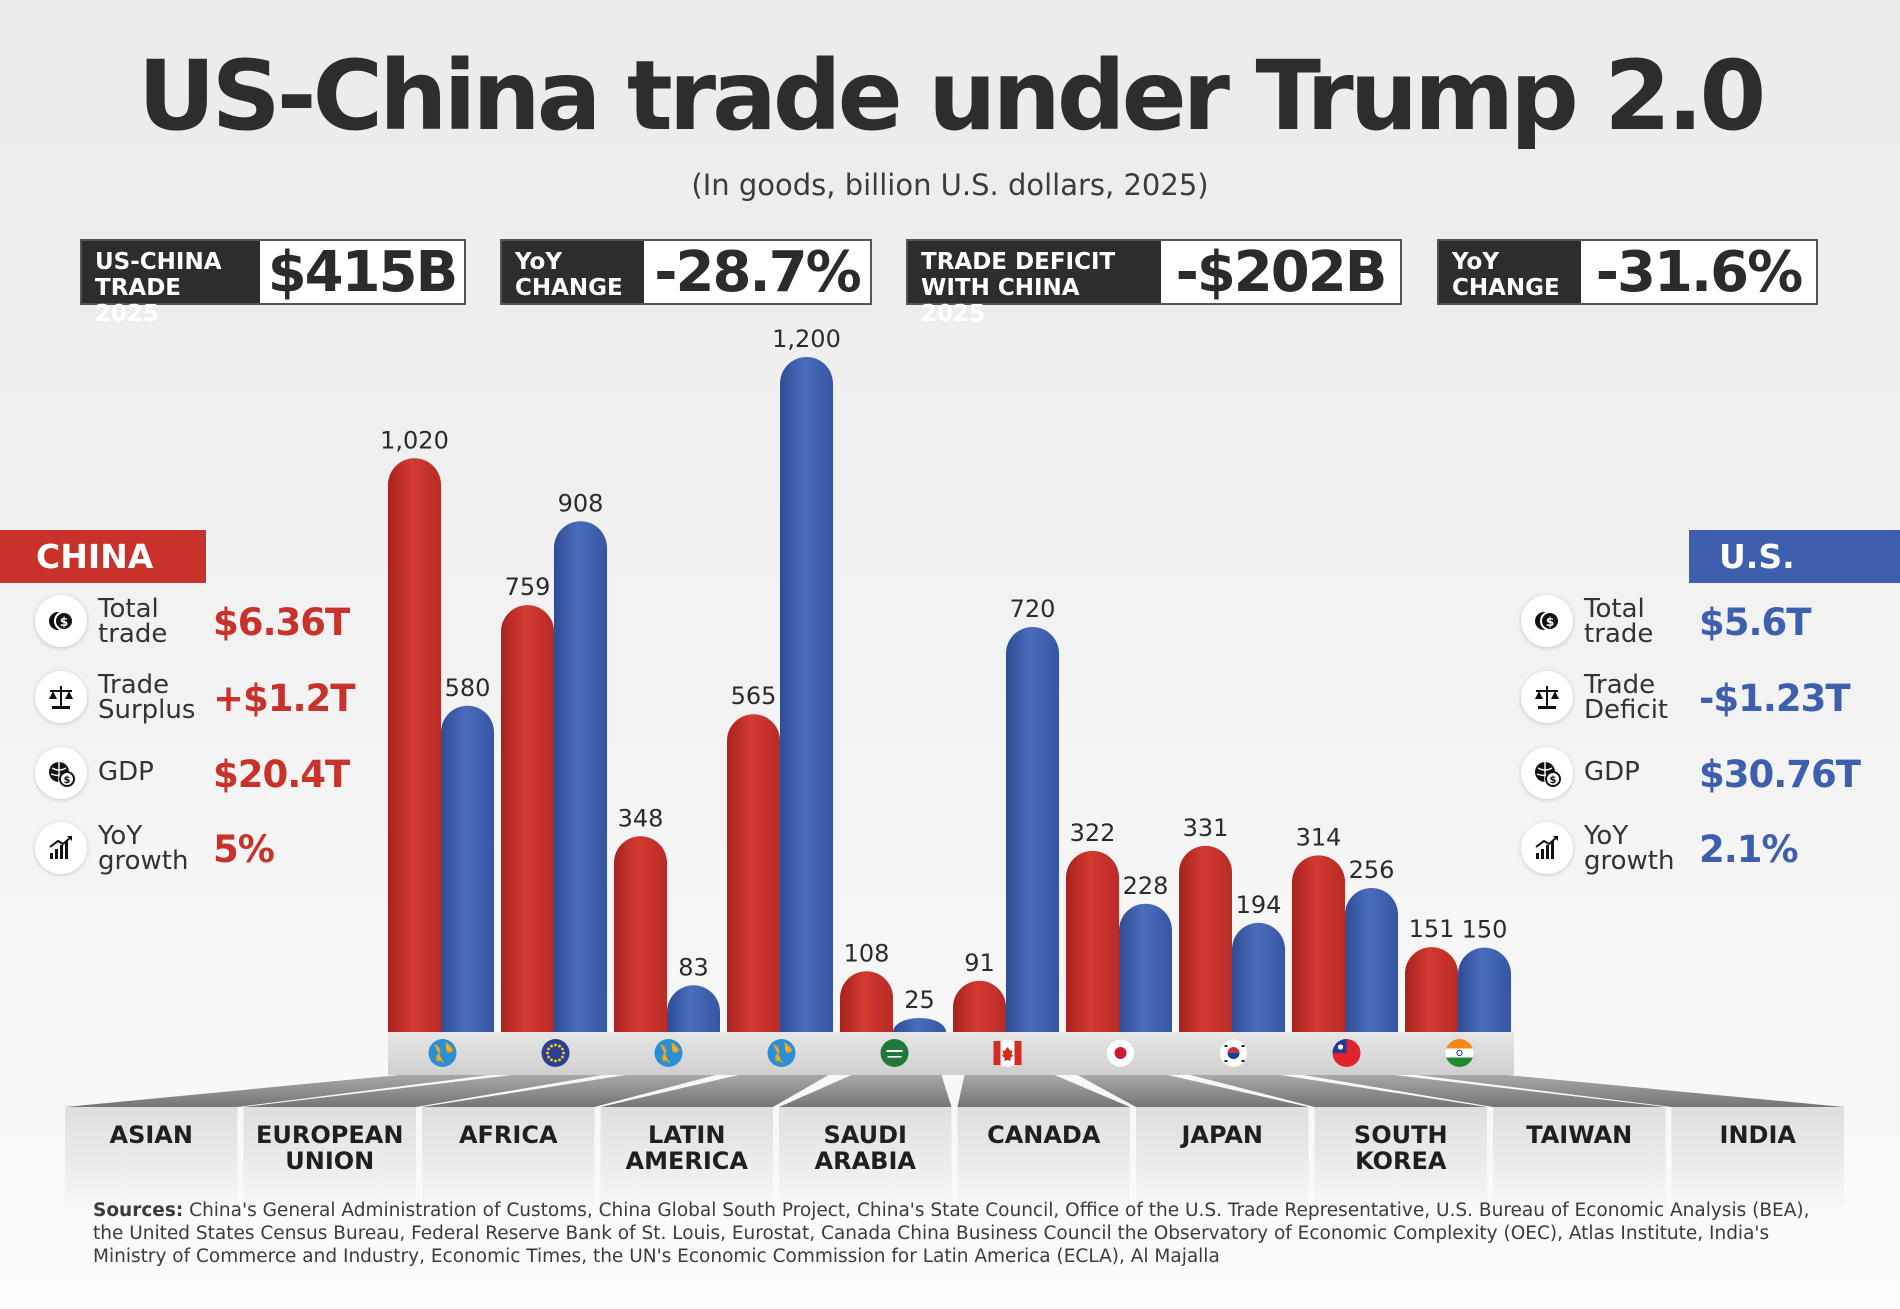 The width and height of the screenshot is (1900, 1309). Describe the element at coordinates (1775, 698) in the screenshot. I see `metric-value: -$1.23T` at that location.